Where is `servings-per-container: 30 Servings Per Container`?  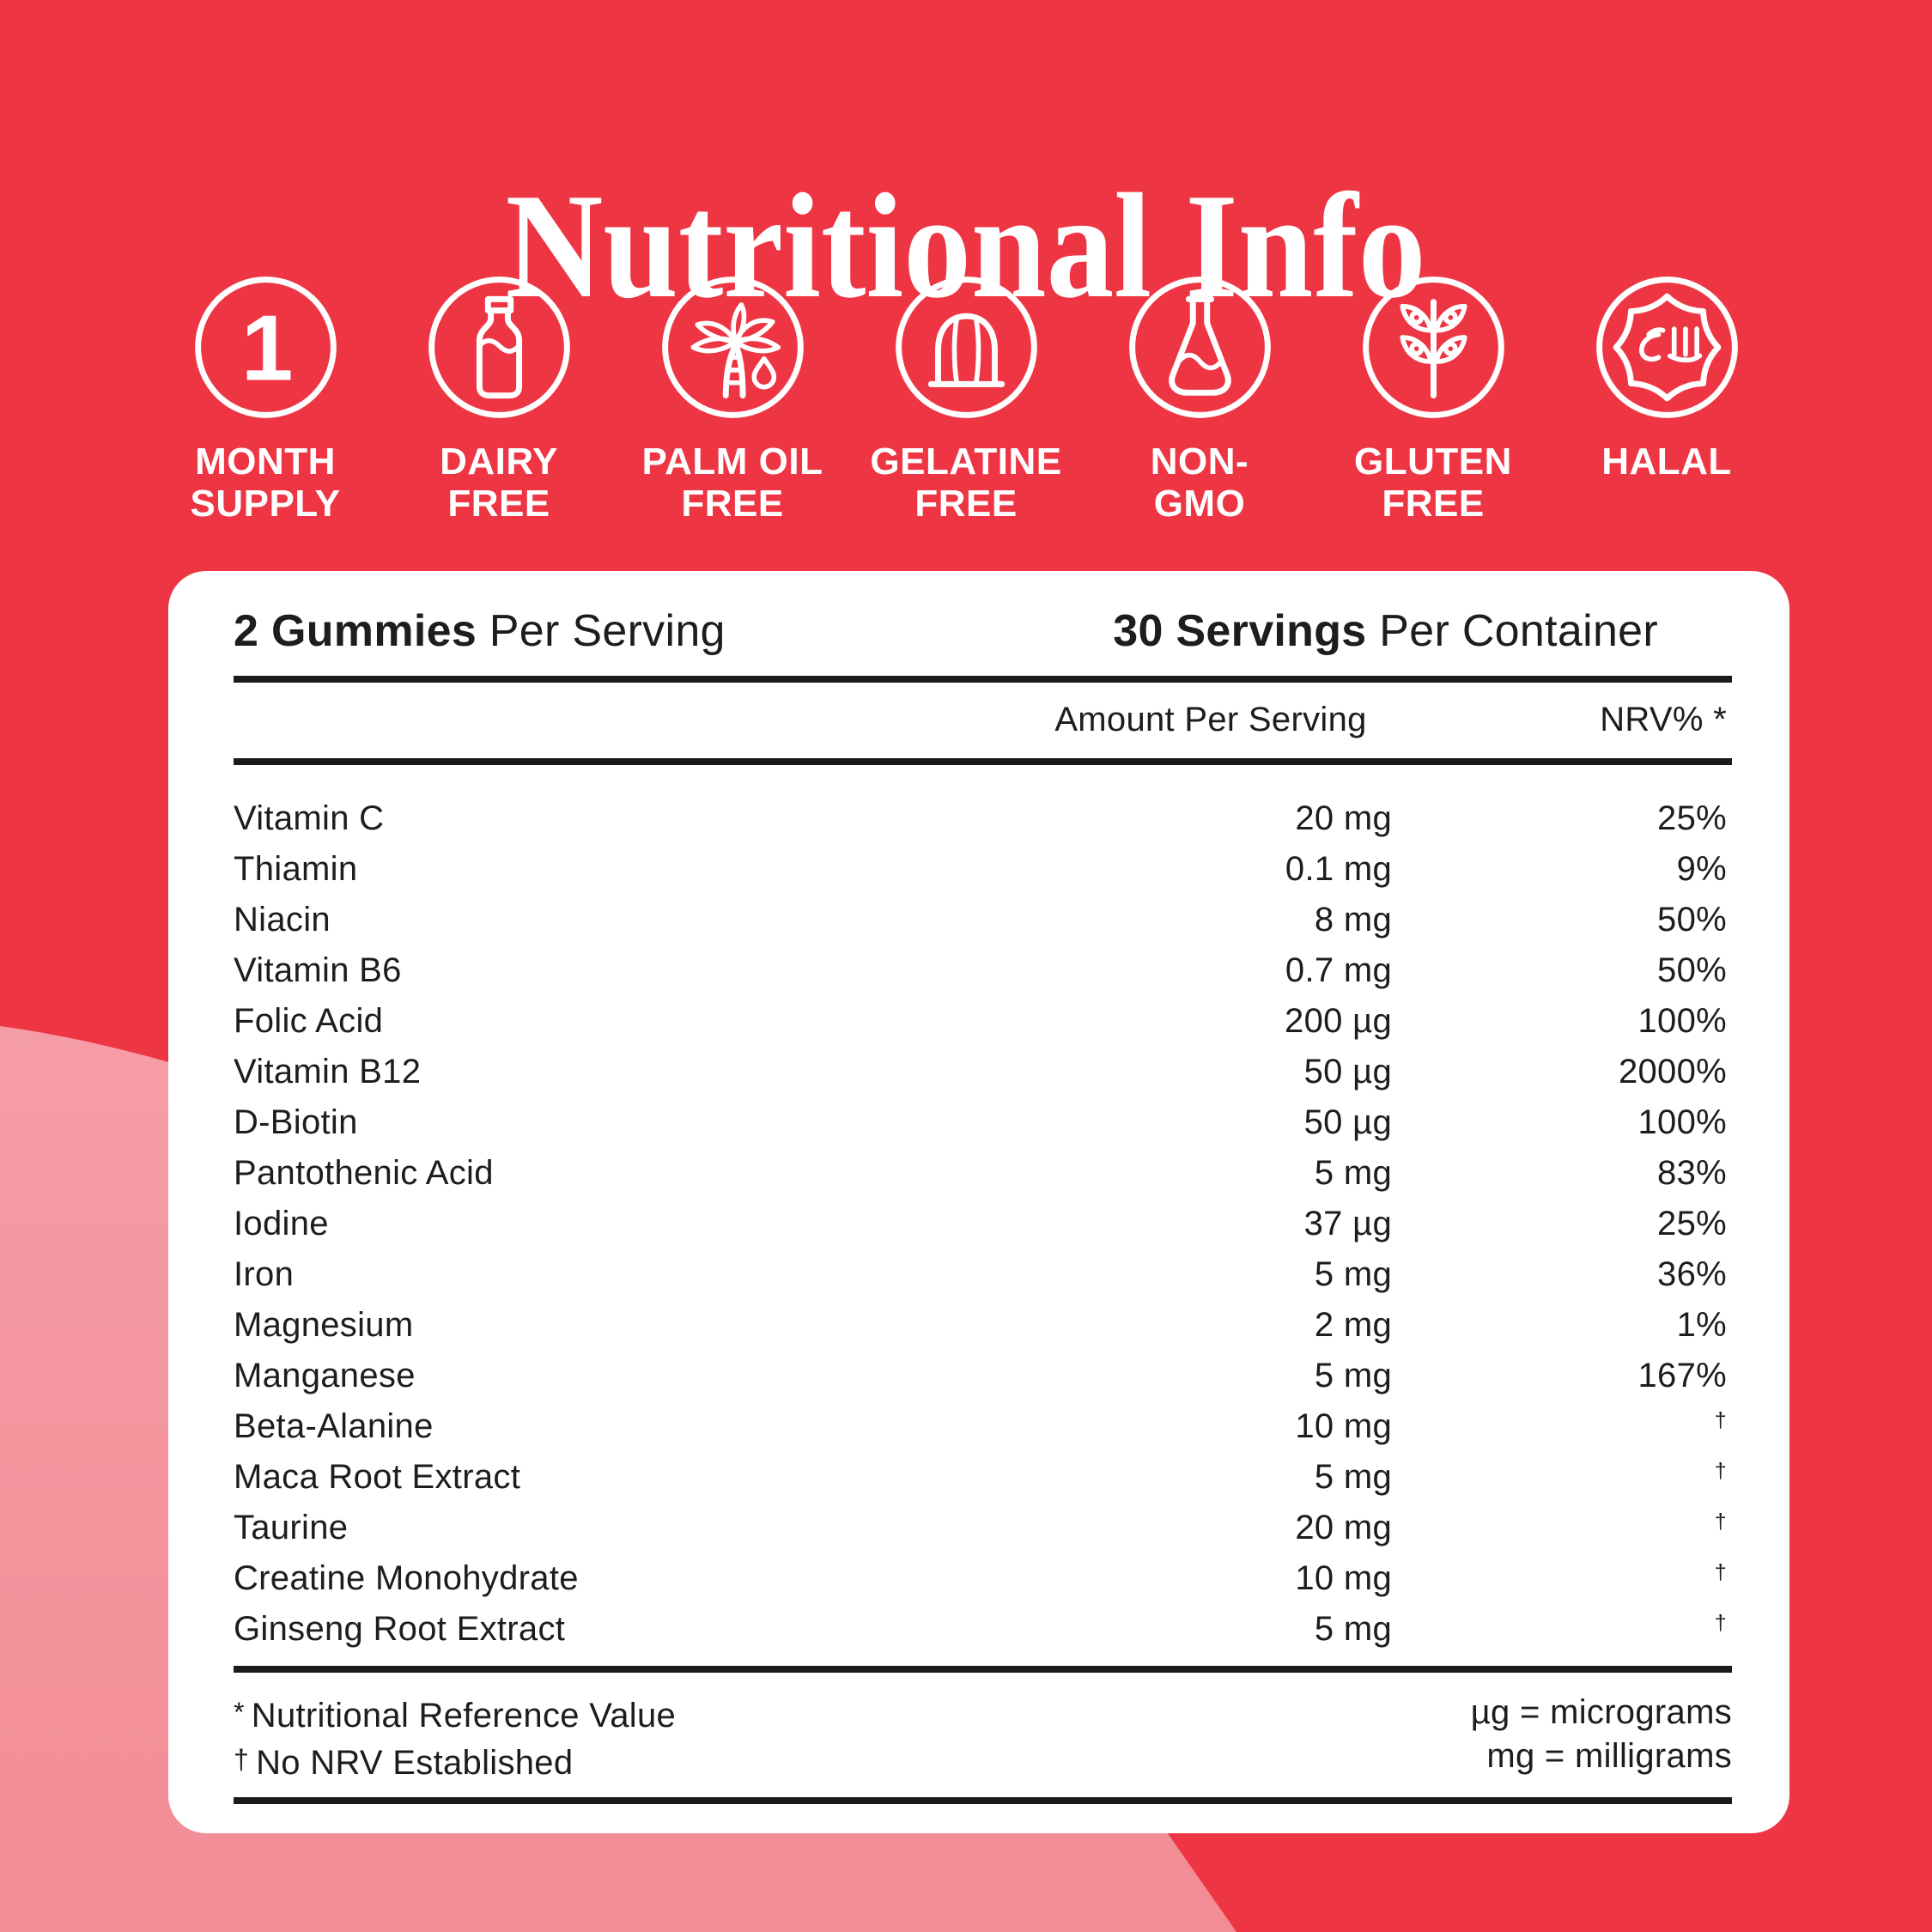
servings-per-container: 30 Servings Per Container is located at coordinates (1385, 631).